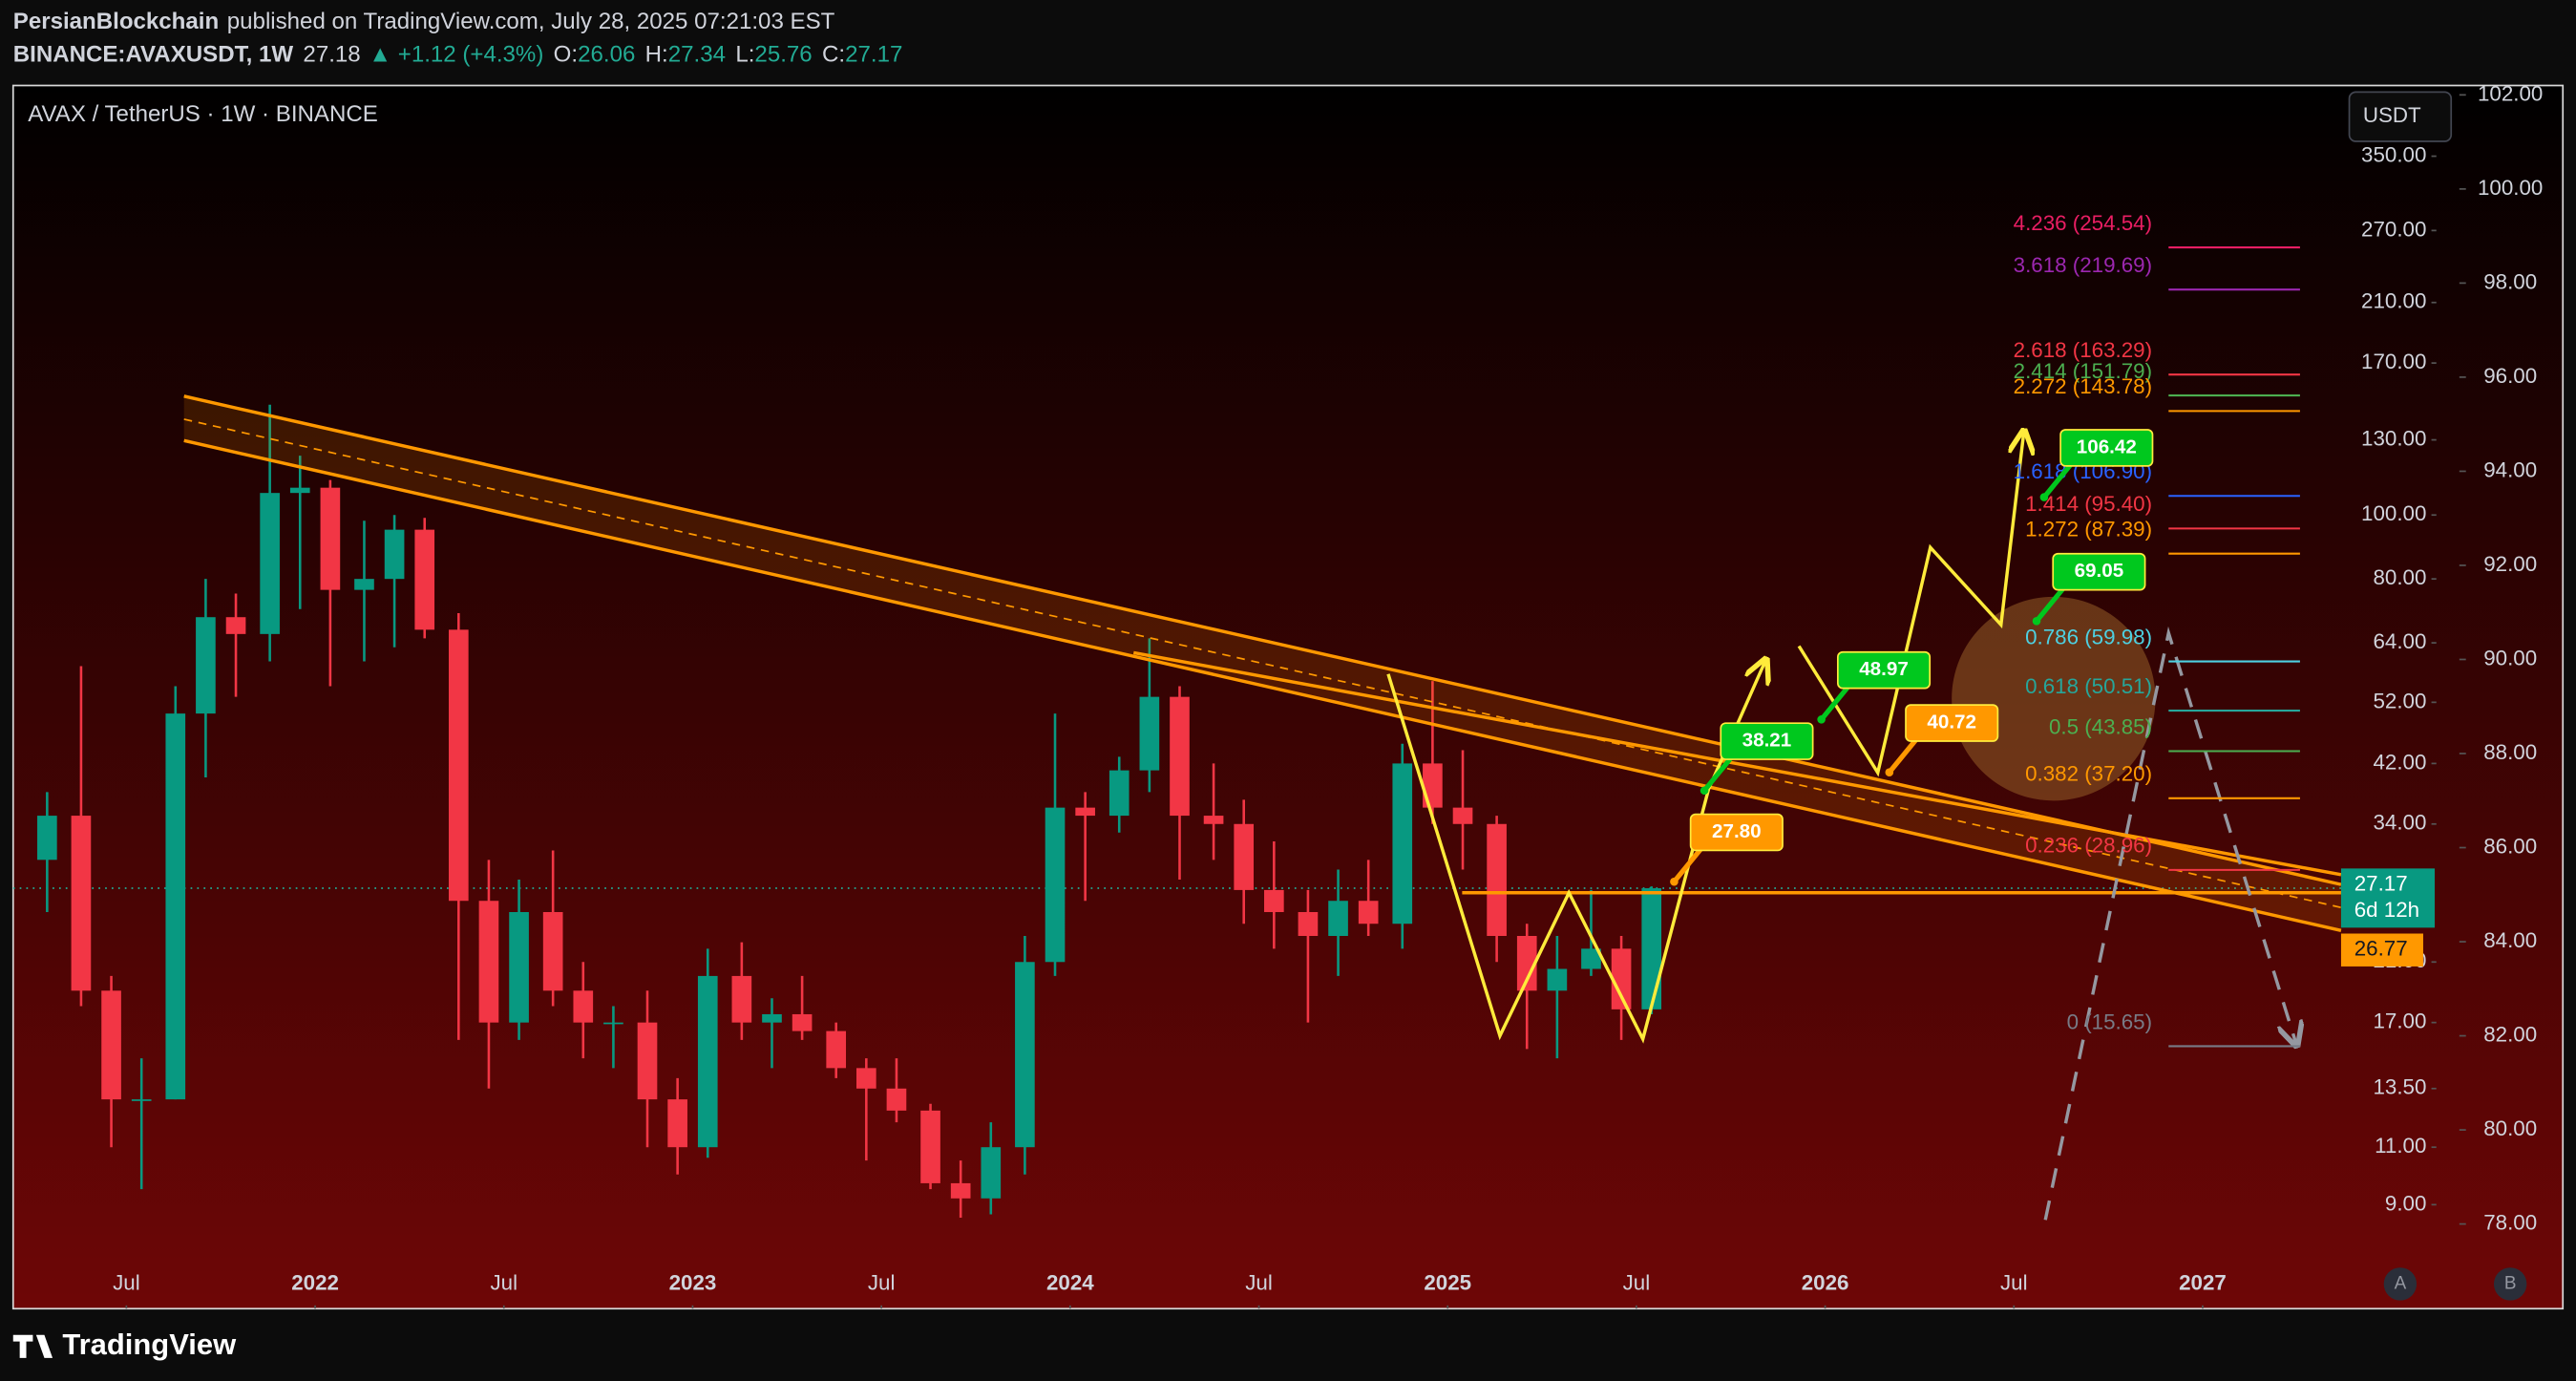 The height and width of the screenshot is (1381, 2576). I want to click on last-price-tag, so click(2388, 898).